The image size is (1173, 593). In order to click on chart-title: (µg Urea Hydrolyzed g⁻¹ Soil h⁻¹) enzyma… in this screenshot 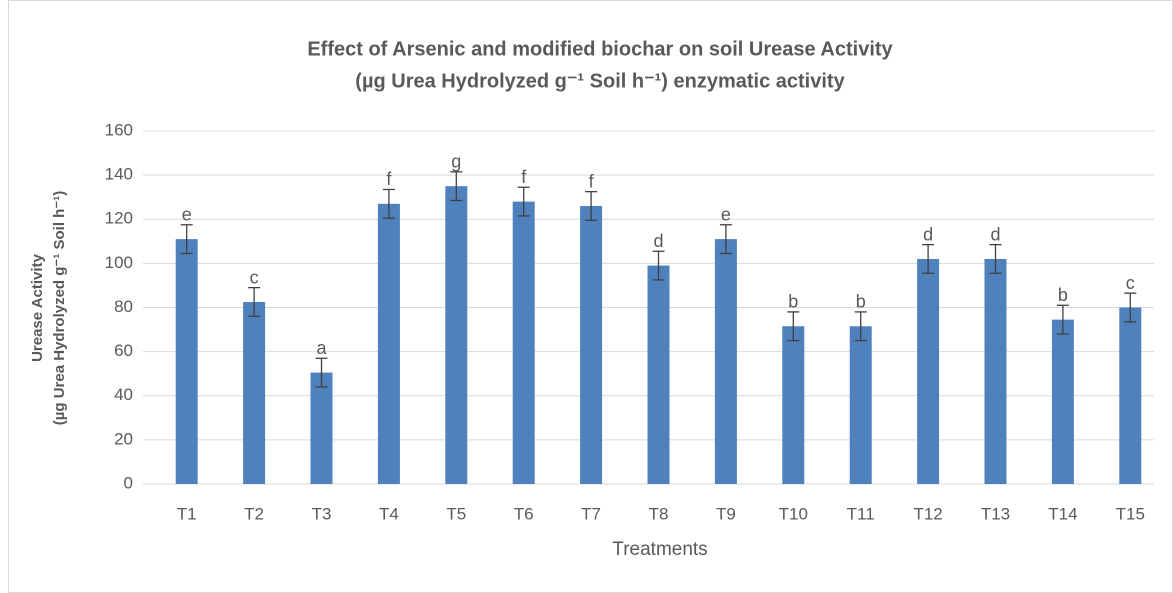, I will do `click(600, 81)`.